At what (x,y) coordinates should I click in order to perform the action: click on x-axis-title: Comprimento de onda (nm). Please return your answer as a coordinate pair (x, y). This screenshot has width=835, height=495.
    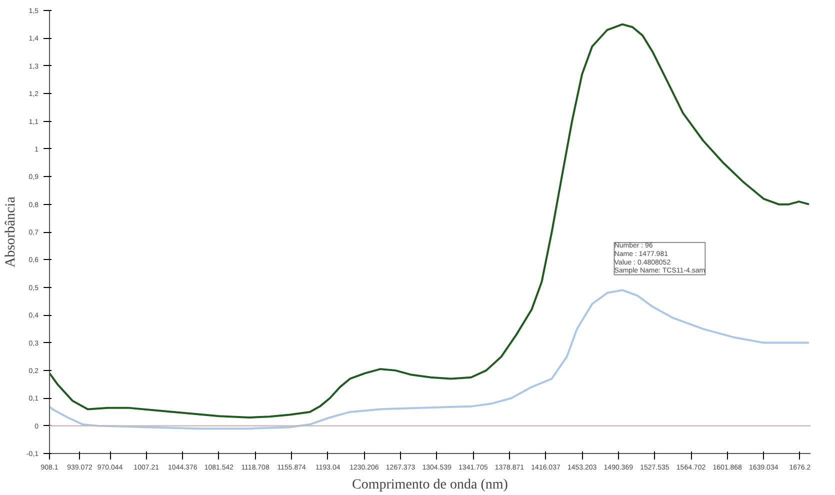
    Looking at the image, I should click on (430, 485).